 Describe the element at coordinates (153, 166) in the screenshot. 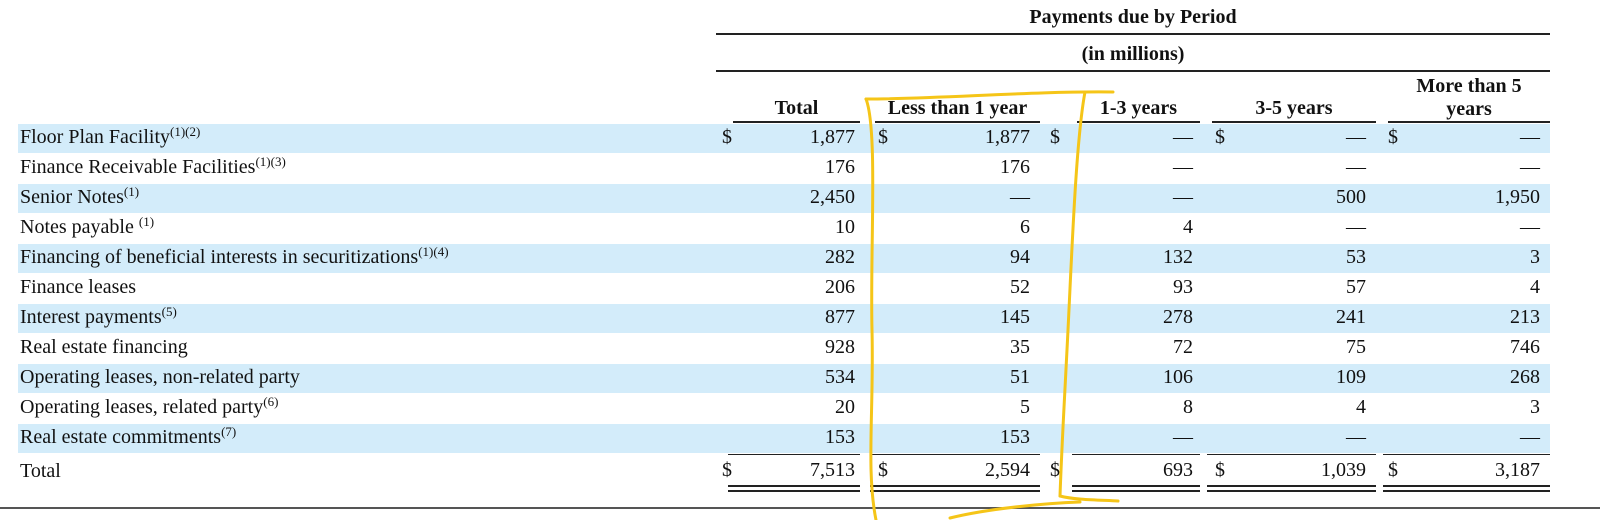

I see `row-label: Finance Receivable Facilities(1)(3)` at that location.